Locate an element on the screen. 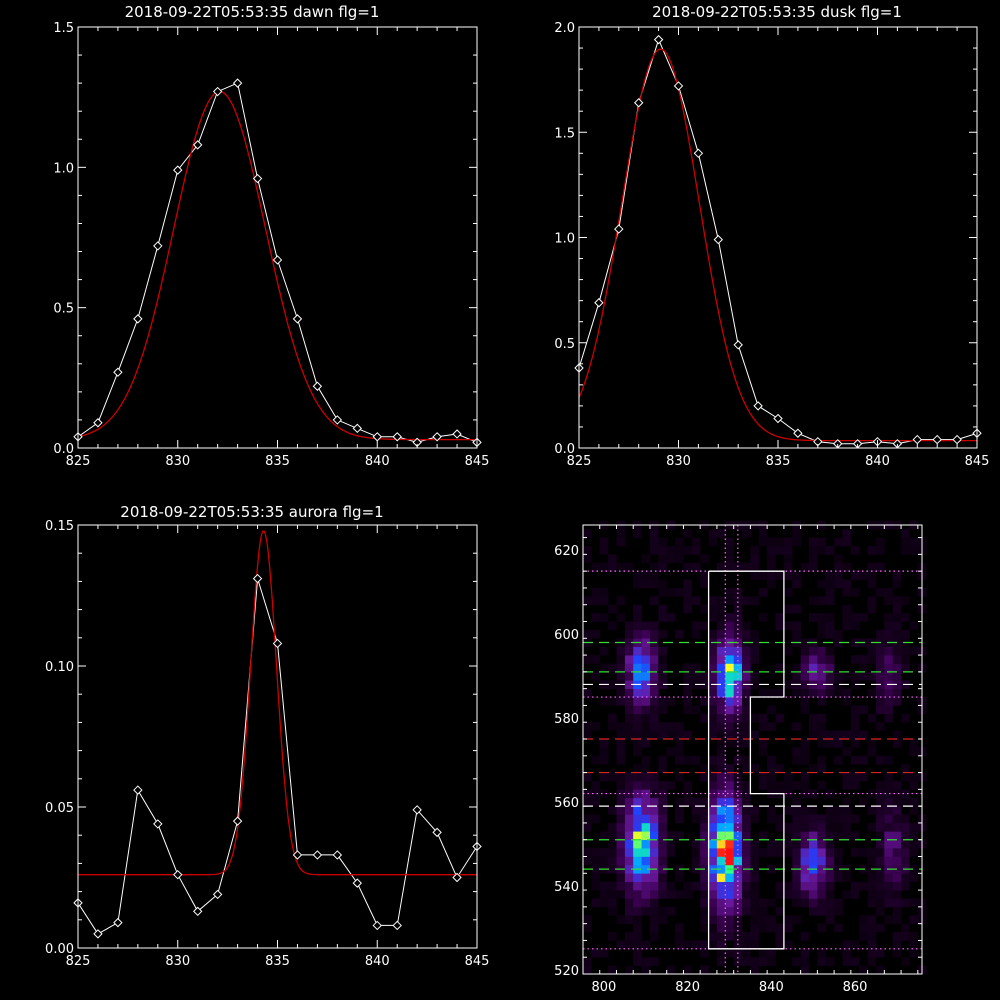 Image resolution: width=1000 pixels, height=1000 pixels. x-tick-label: 860 is located at coordinates (855, 987).